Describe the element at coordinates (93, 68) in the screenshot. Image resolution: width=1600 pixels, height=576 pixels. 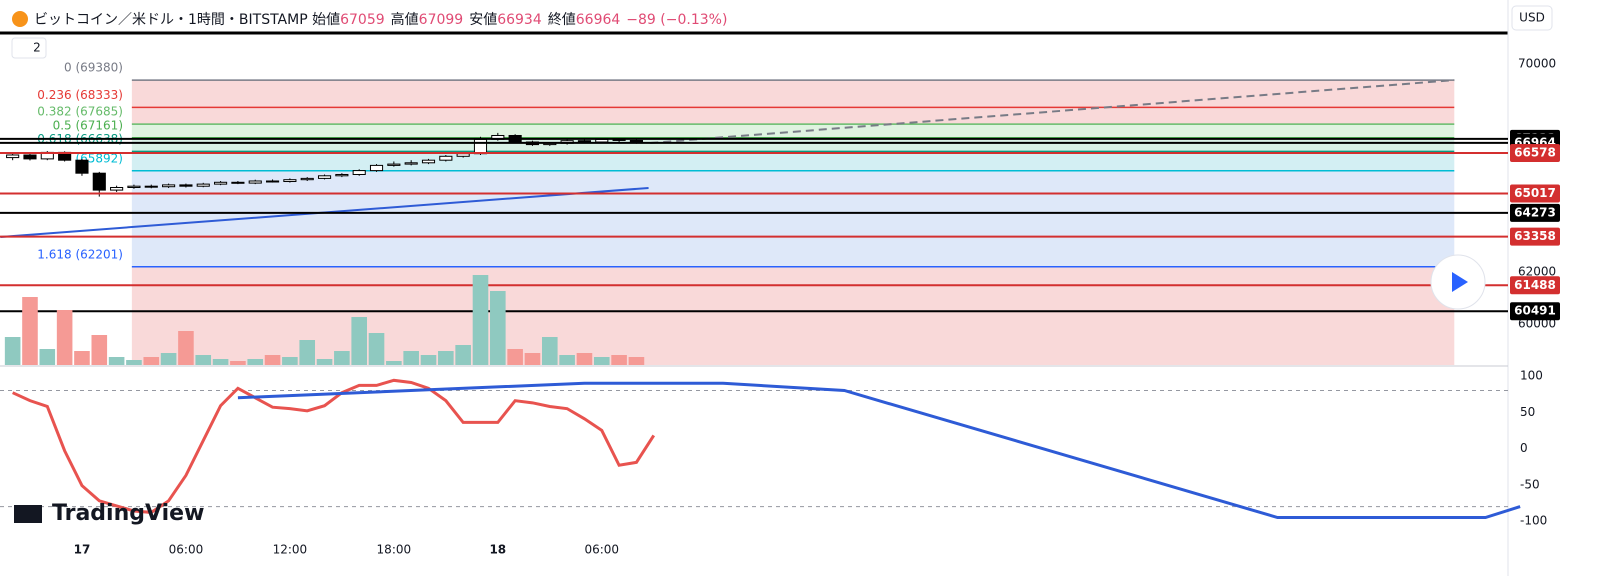
I see `fib-label: 0 (69380)` at that location.